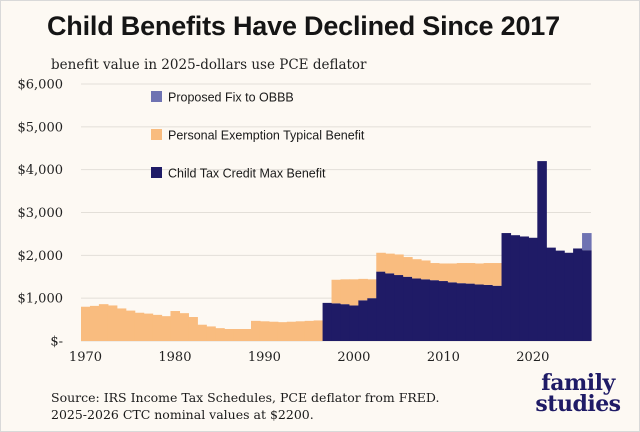  Describe the element at coordinates (166, 328) in the screenshot. I see `bar-exemption-1979` at that location.